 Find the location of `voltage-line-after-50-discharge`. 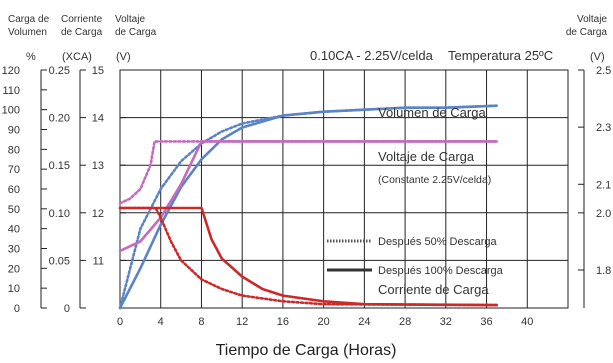

voltage-line-after-50-discharge is located at coordinates (308, 172).